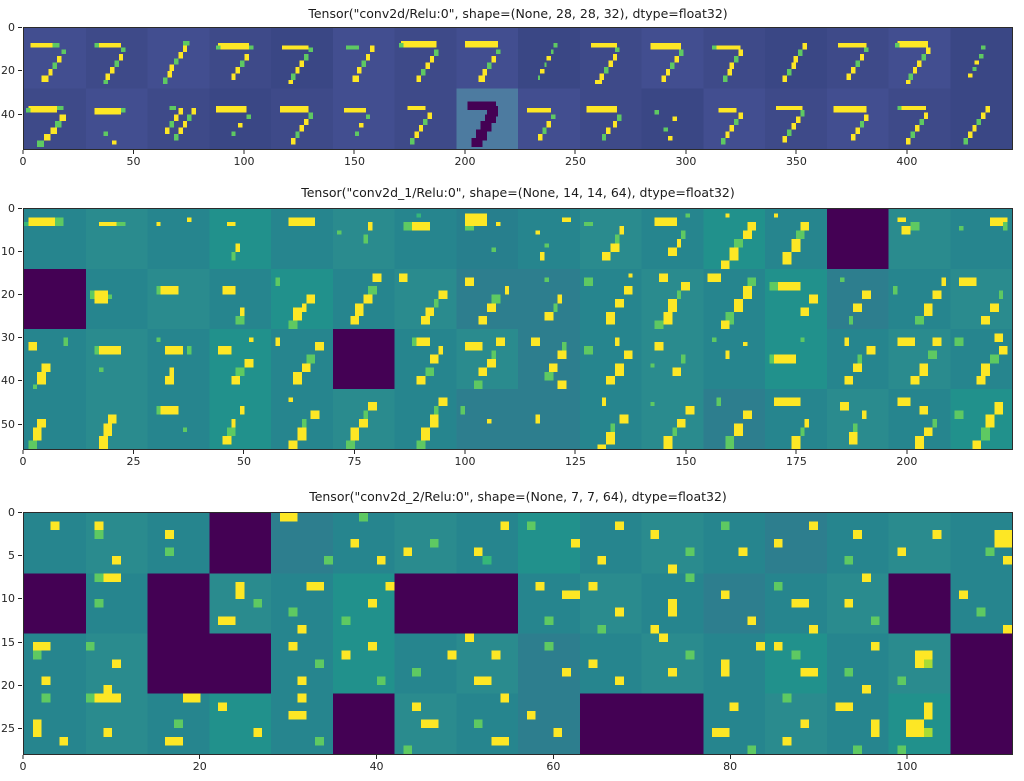 This screenshot has width=1024, height=781. Describe the element at coordinates (11, 630) in the screenshot. I see `y-axis: 0 5 10 15 20 25` at that location.